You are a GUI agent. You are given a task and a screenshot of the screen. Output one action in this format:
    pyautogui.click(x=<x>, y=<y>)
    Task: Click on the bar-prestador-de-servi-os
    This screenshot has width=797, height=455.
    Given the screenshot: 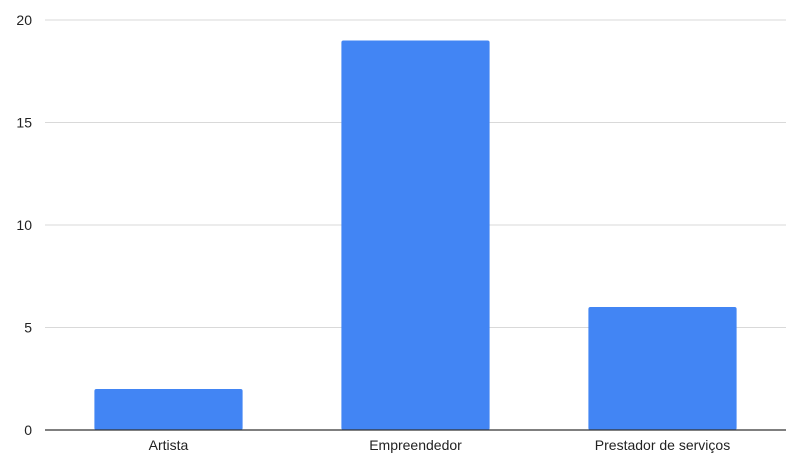 What is the action you would take?
    pyautogui.click(x=662, y=368)
    